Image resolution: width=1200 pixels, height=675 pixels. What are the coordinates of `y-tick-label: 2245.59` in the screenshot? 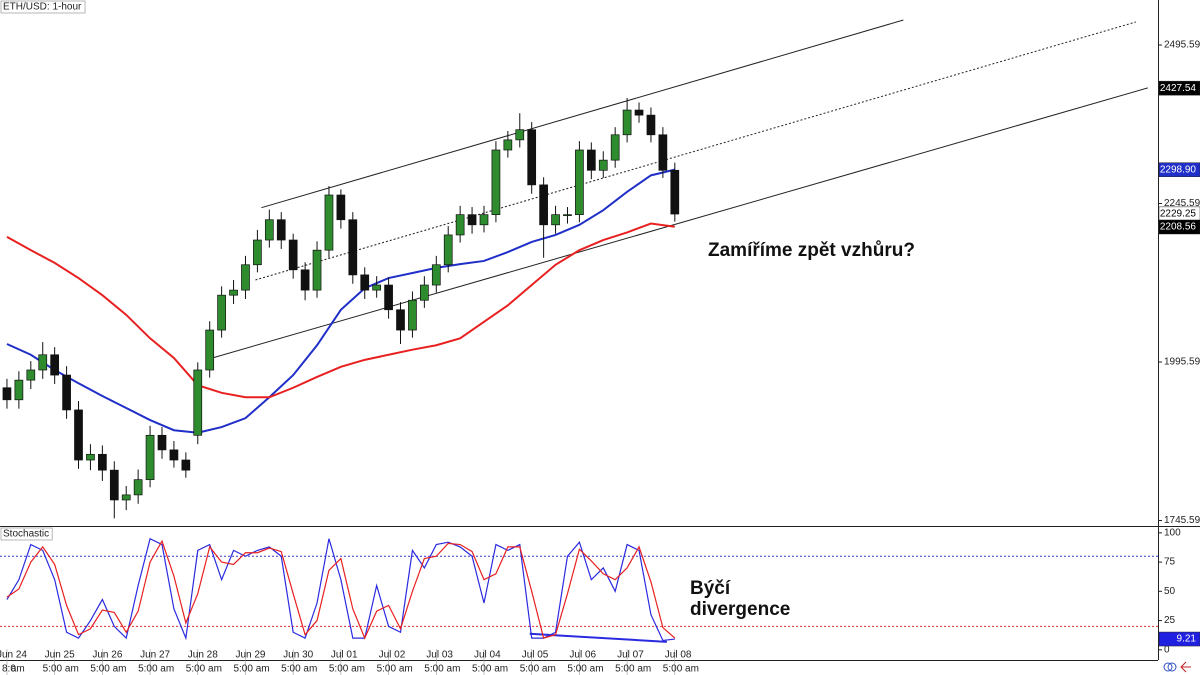 It's located at (1182, 203).